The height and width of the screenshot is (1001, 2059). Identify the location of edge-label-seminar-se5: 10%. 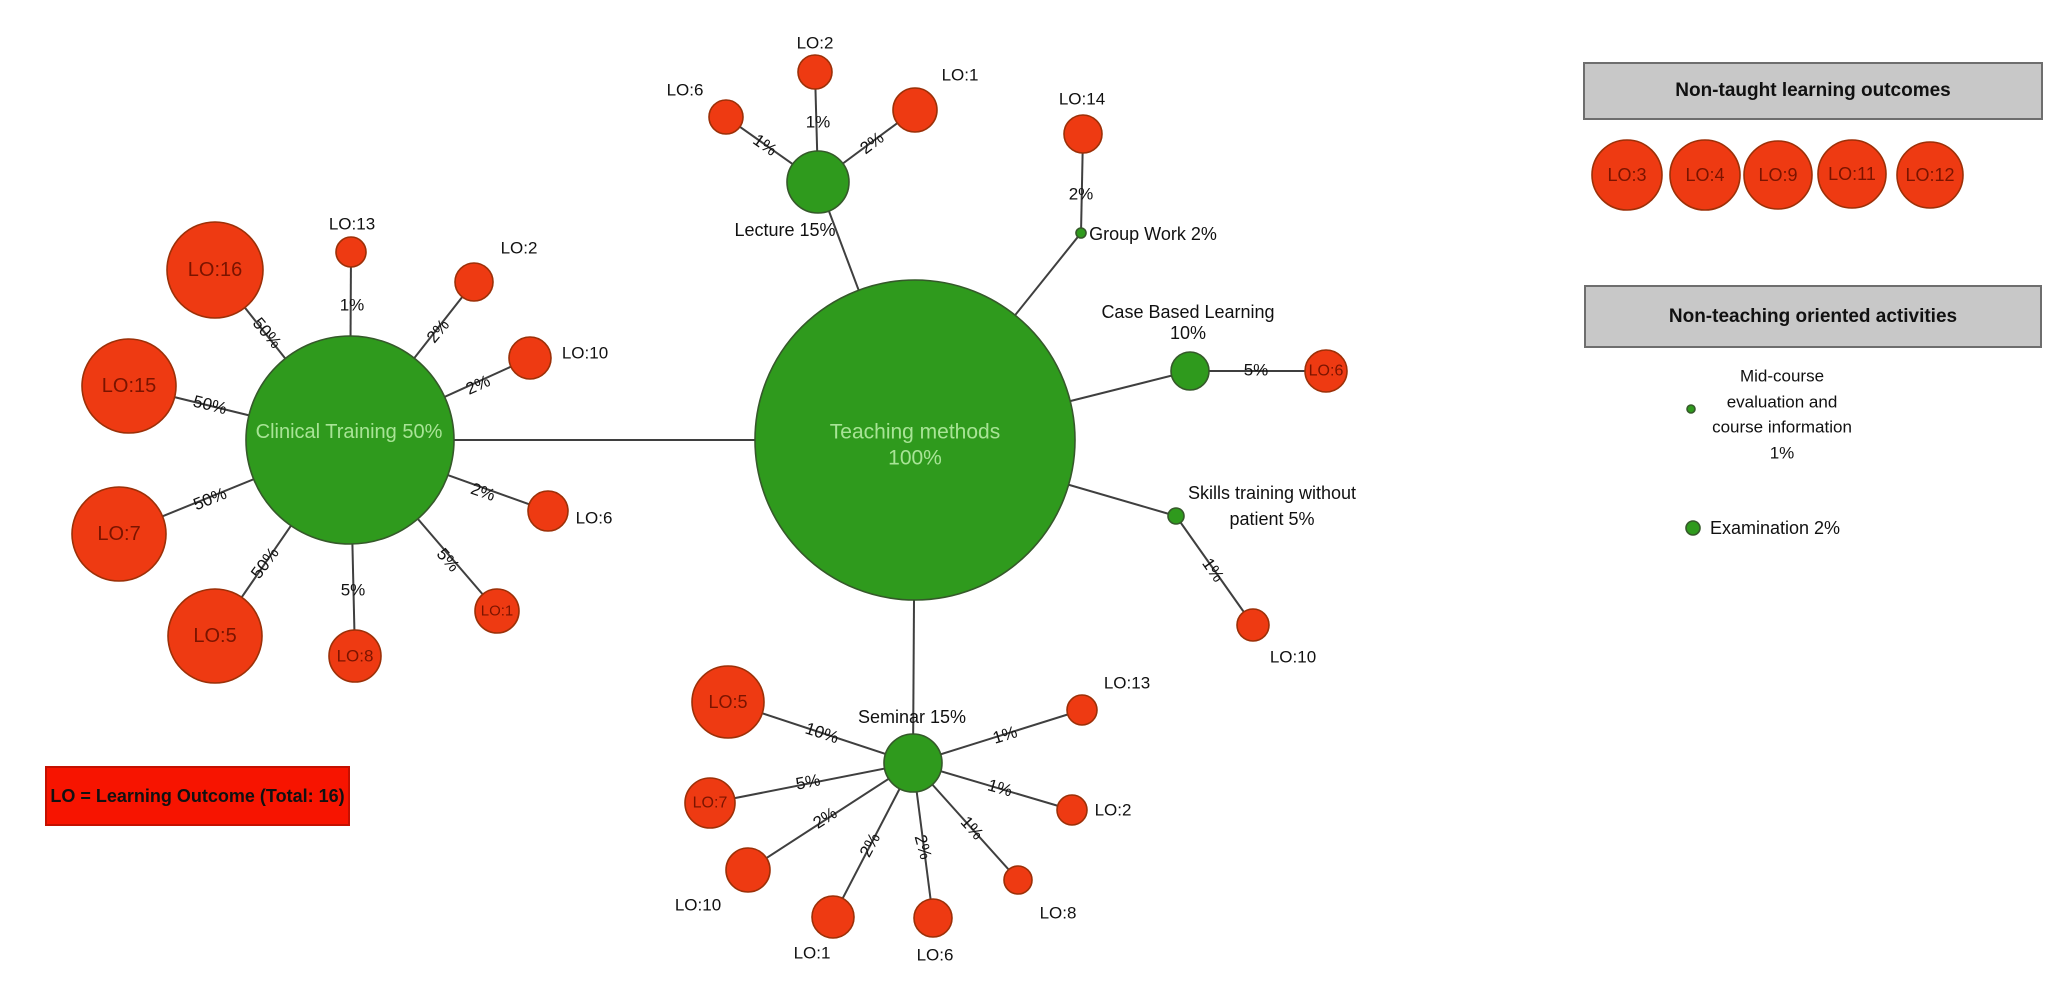
(822, 733).